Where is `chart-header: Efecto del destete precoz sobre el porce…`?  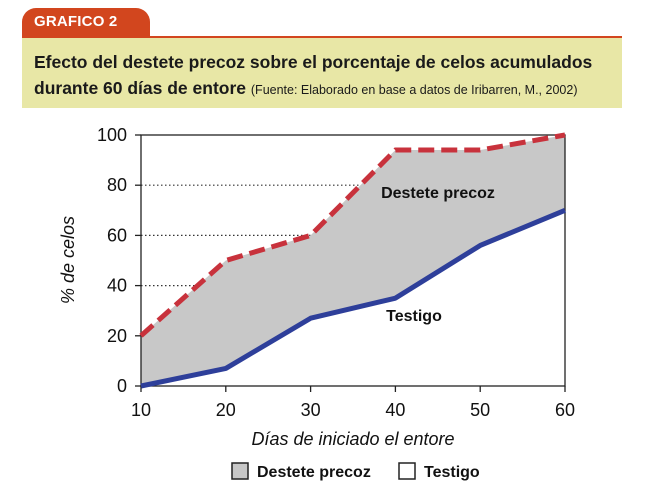
chart-header: Efecto del destete precoz sobre el porce… is located at coordinates (322, 72).